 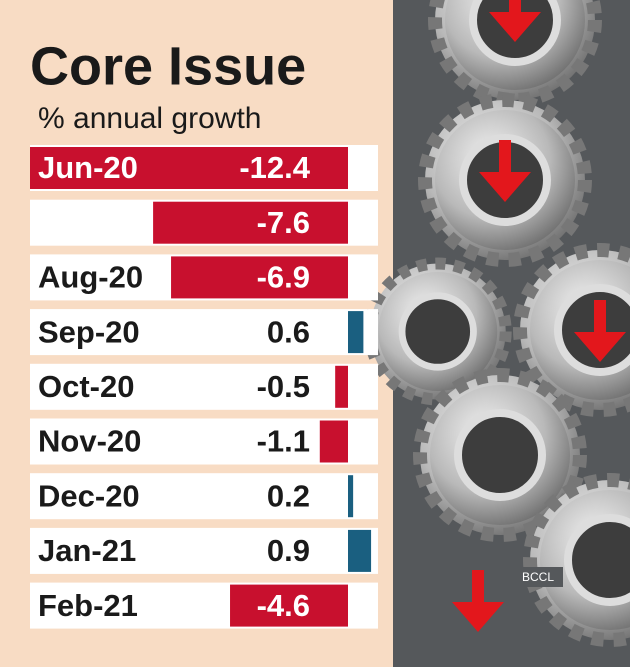 What do you see at coordinates (89, 331) in the screenshot?
I see `category-label: Sep-20` at bounding box center [89, 331].